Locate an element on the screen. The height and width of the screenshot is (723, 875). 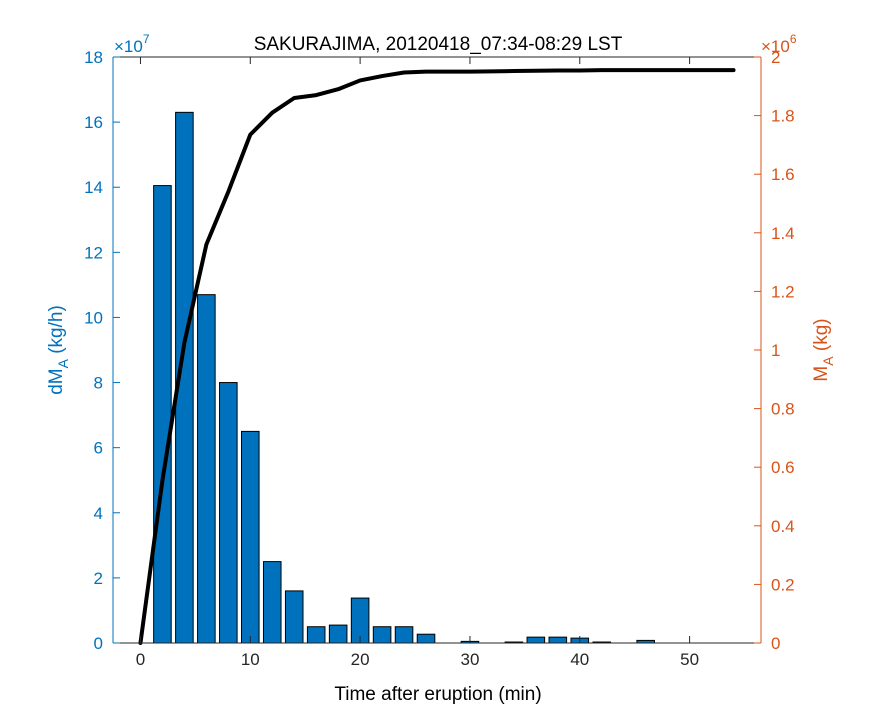
x-tick-label: 40 is located at coordinates (579, 659).